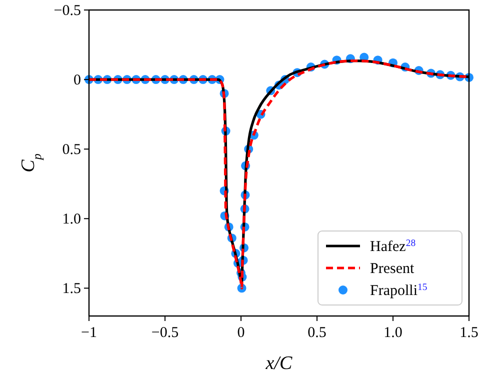  Describe the element at coordinates (393, 246) in the screenshot. I see `legend-label: Hafez$^{28}$` at that location.